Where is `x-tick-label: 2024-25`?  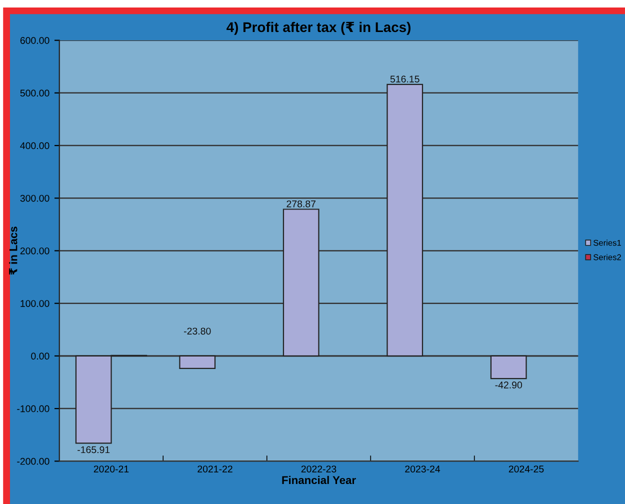
x-tick-label: 2024-25 is located at coordinates (526, 469).